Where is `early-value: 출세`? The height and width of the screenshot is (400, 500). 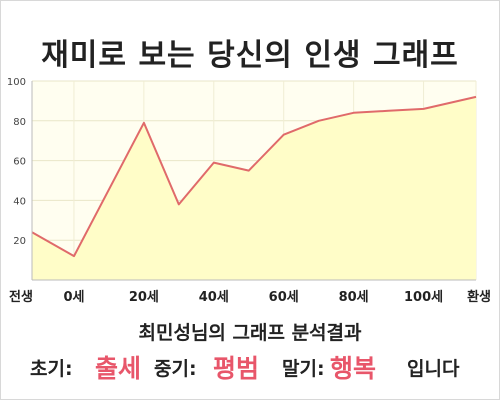 early-value: 출세 is located at coordinates (118, 368).